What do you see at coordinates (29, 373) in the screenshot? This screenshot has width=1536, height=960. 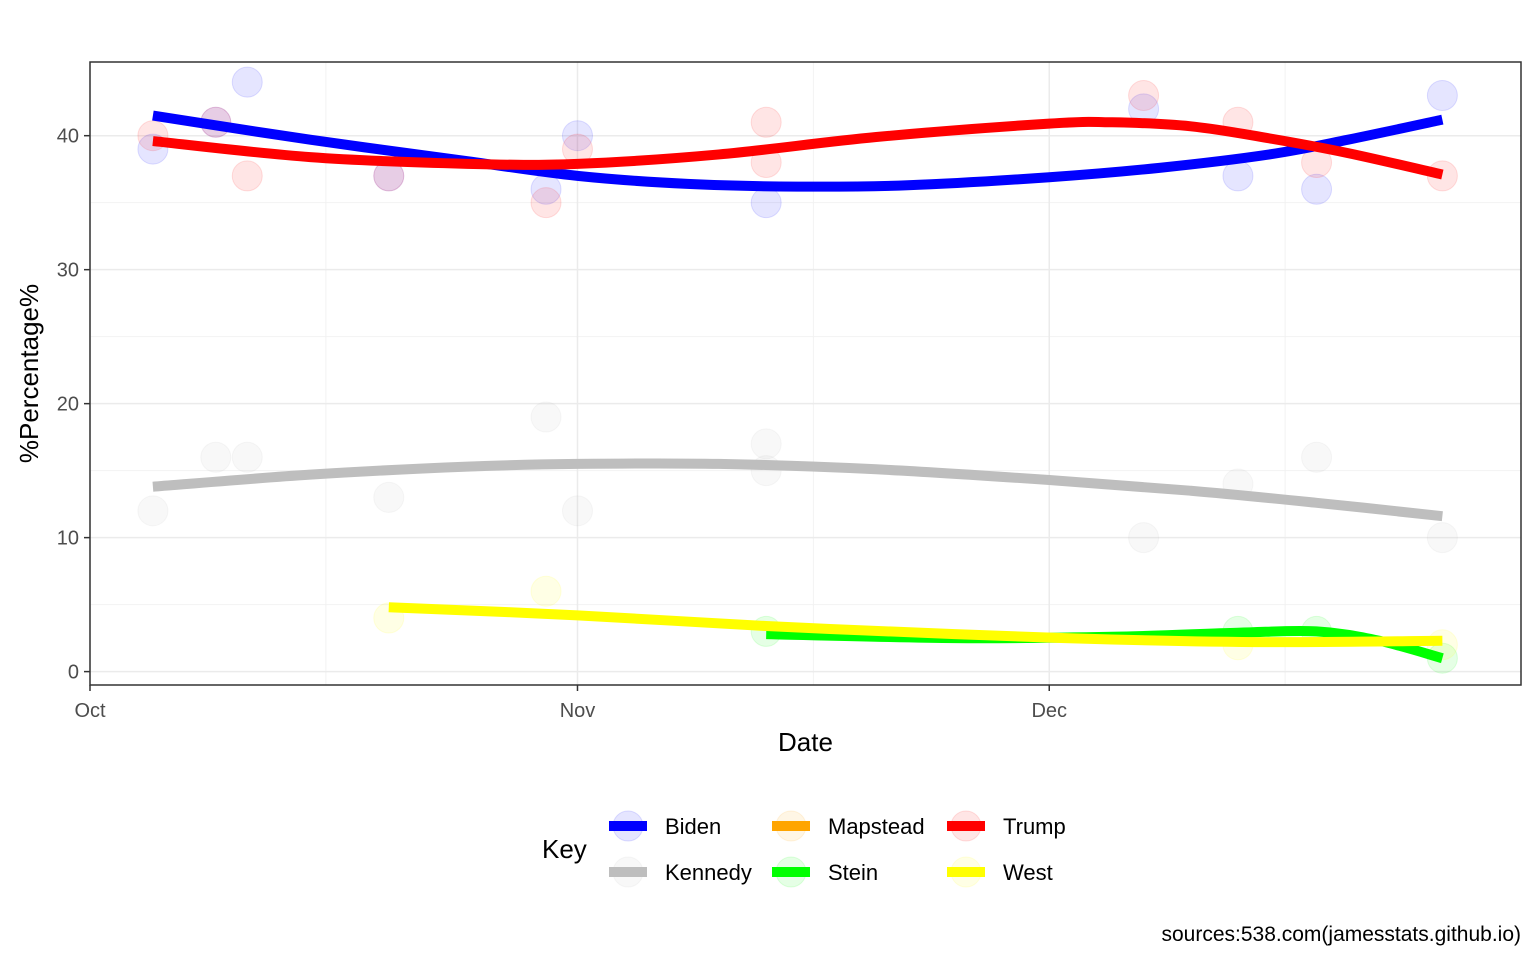 I see `y-axis-title: %Percentage%` at bounding box center [29, 373].